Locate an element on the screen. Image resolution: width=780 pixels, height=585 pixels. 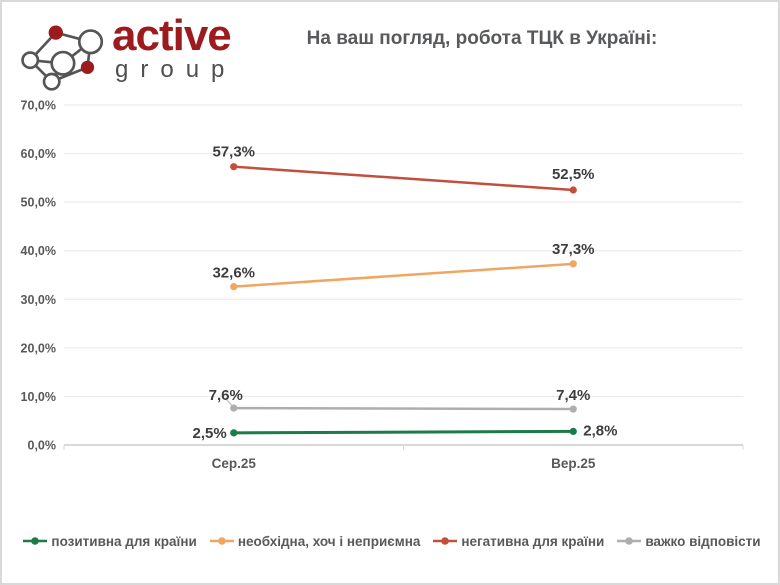
y-axis-tick-label: 30,0% is located at coordinates (38, 300).